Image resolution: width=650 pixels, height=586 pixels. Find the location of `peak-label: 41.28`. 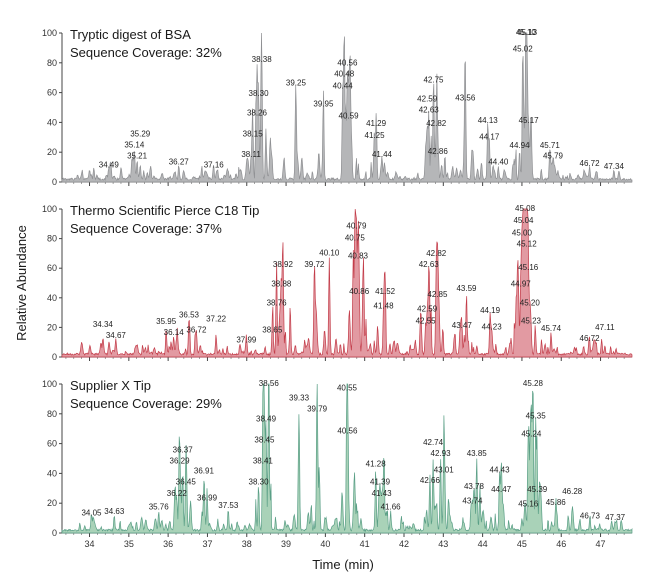

peak-label: 41.28 is located at coordinates (376, 463).